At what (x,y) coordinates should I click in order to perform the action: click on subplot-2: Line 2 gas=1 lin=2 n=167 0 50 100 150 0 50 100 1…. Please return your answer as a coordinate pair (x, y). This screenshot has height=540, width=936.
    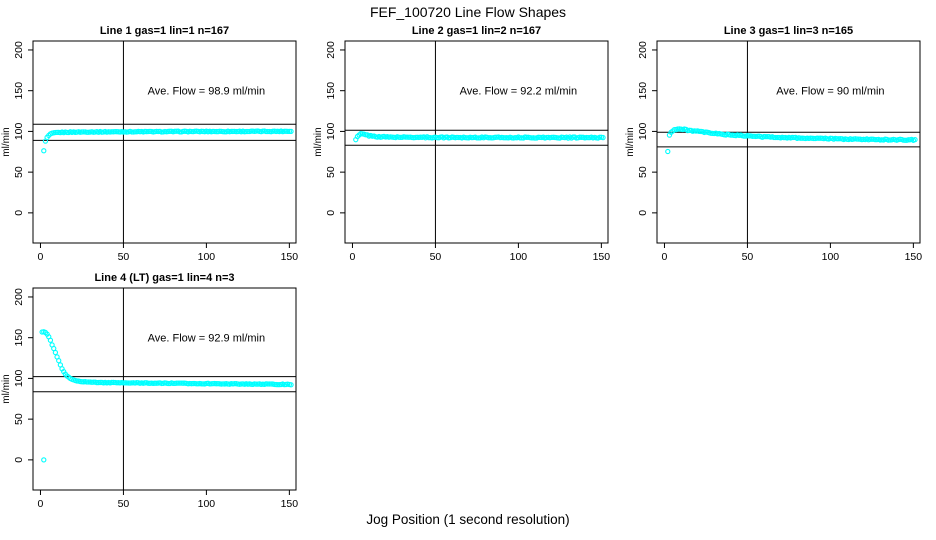
    Looking at the image, I should click on (461, 144).